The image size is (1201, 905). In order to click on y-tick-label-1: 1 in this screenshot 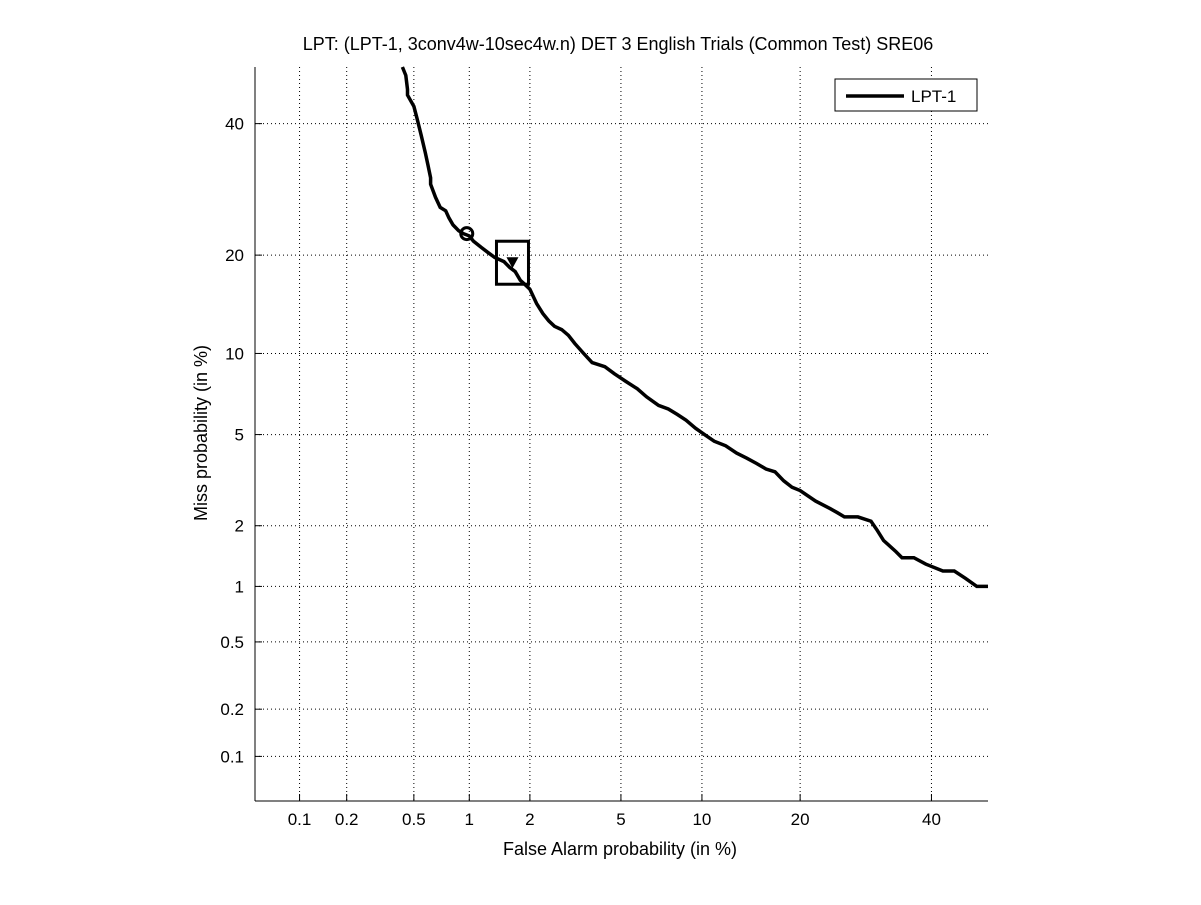, I will do `click(239, 586)`.